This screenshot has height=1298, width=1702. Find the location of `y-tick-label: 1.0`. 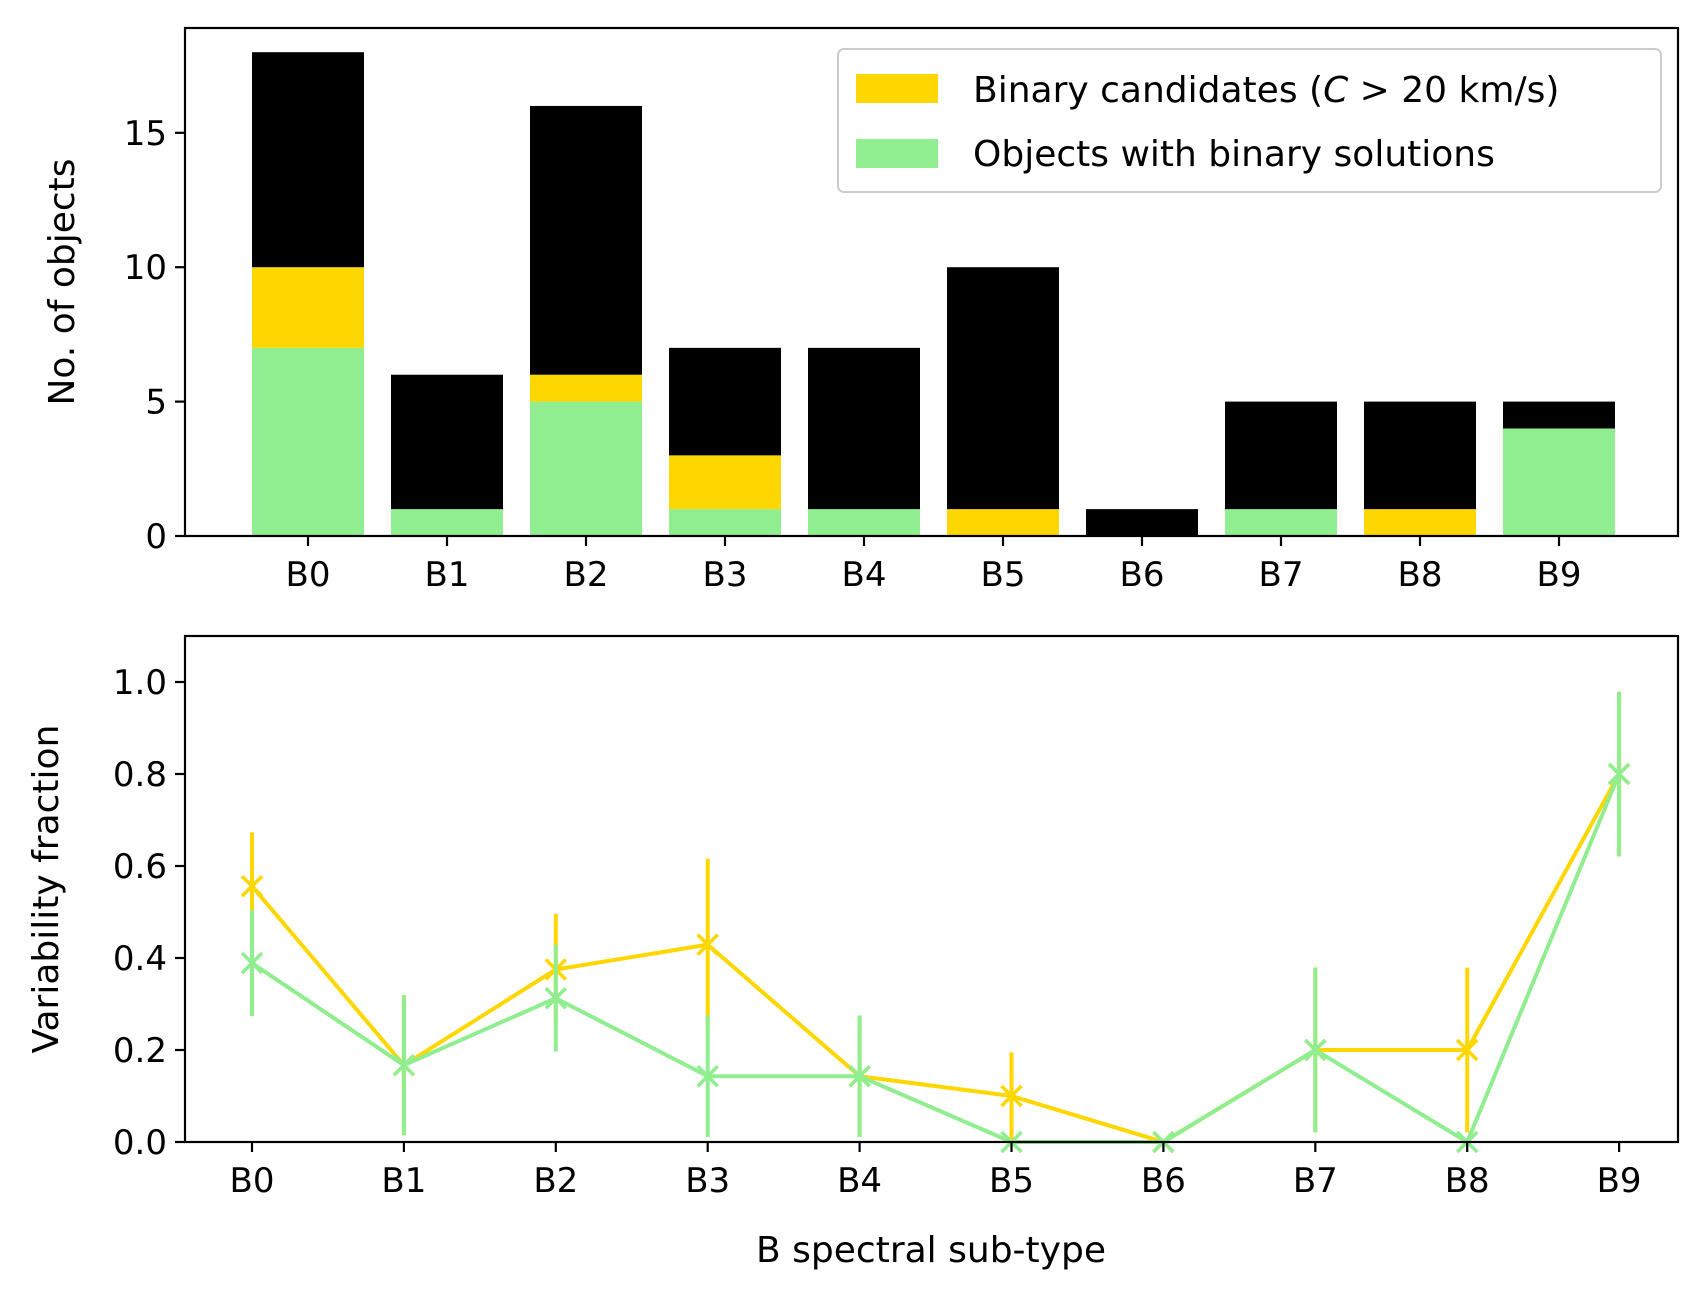

y-tick-label: 1.0 is located at coordinates (140, 683).